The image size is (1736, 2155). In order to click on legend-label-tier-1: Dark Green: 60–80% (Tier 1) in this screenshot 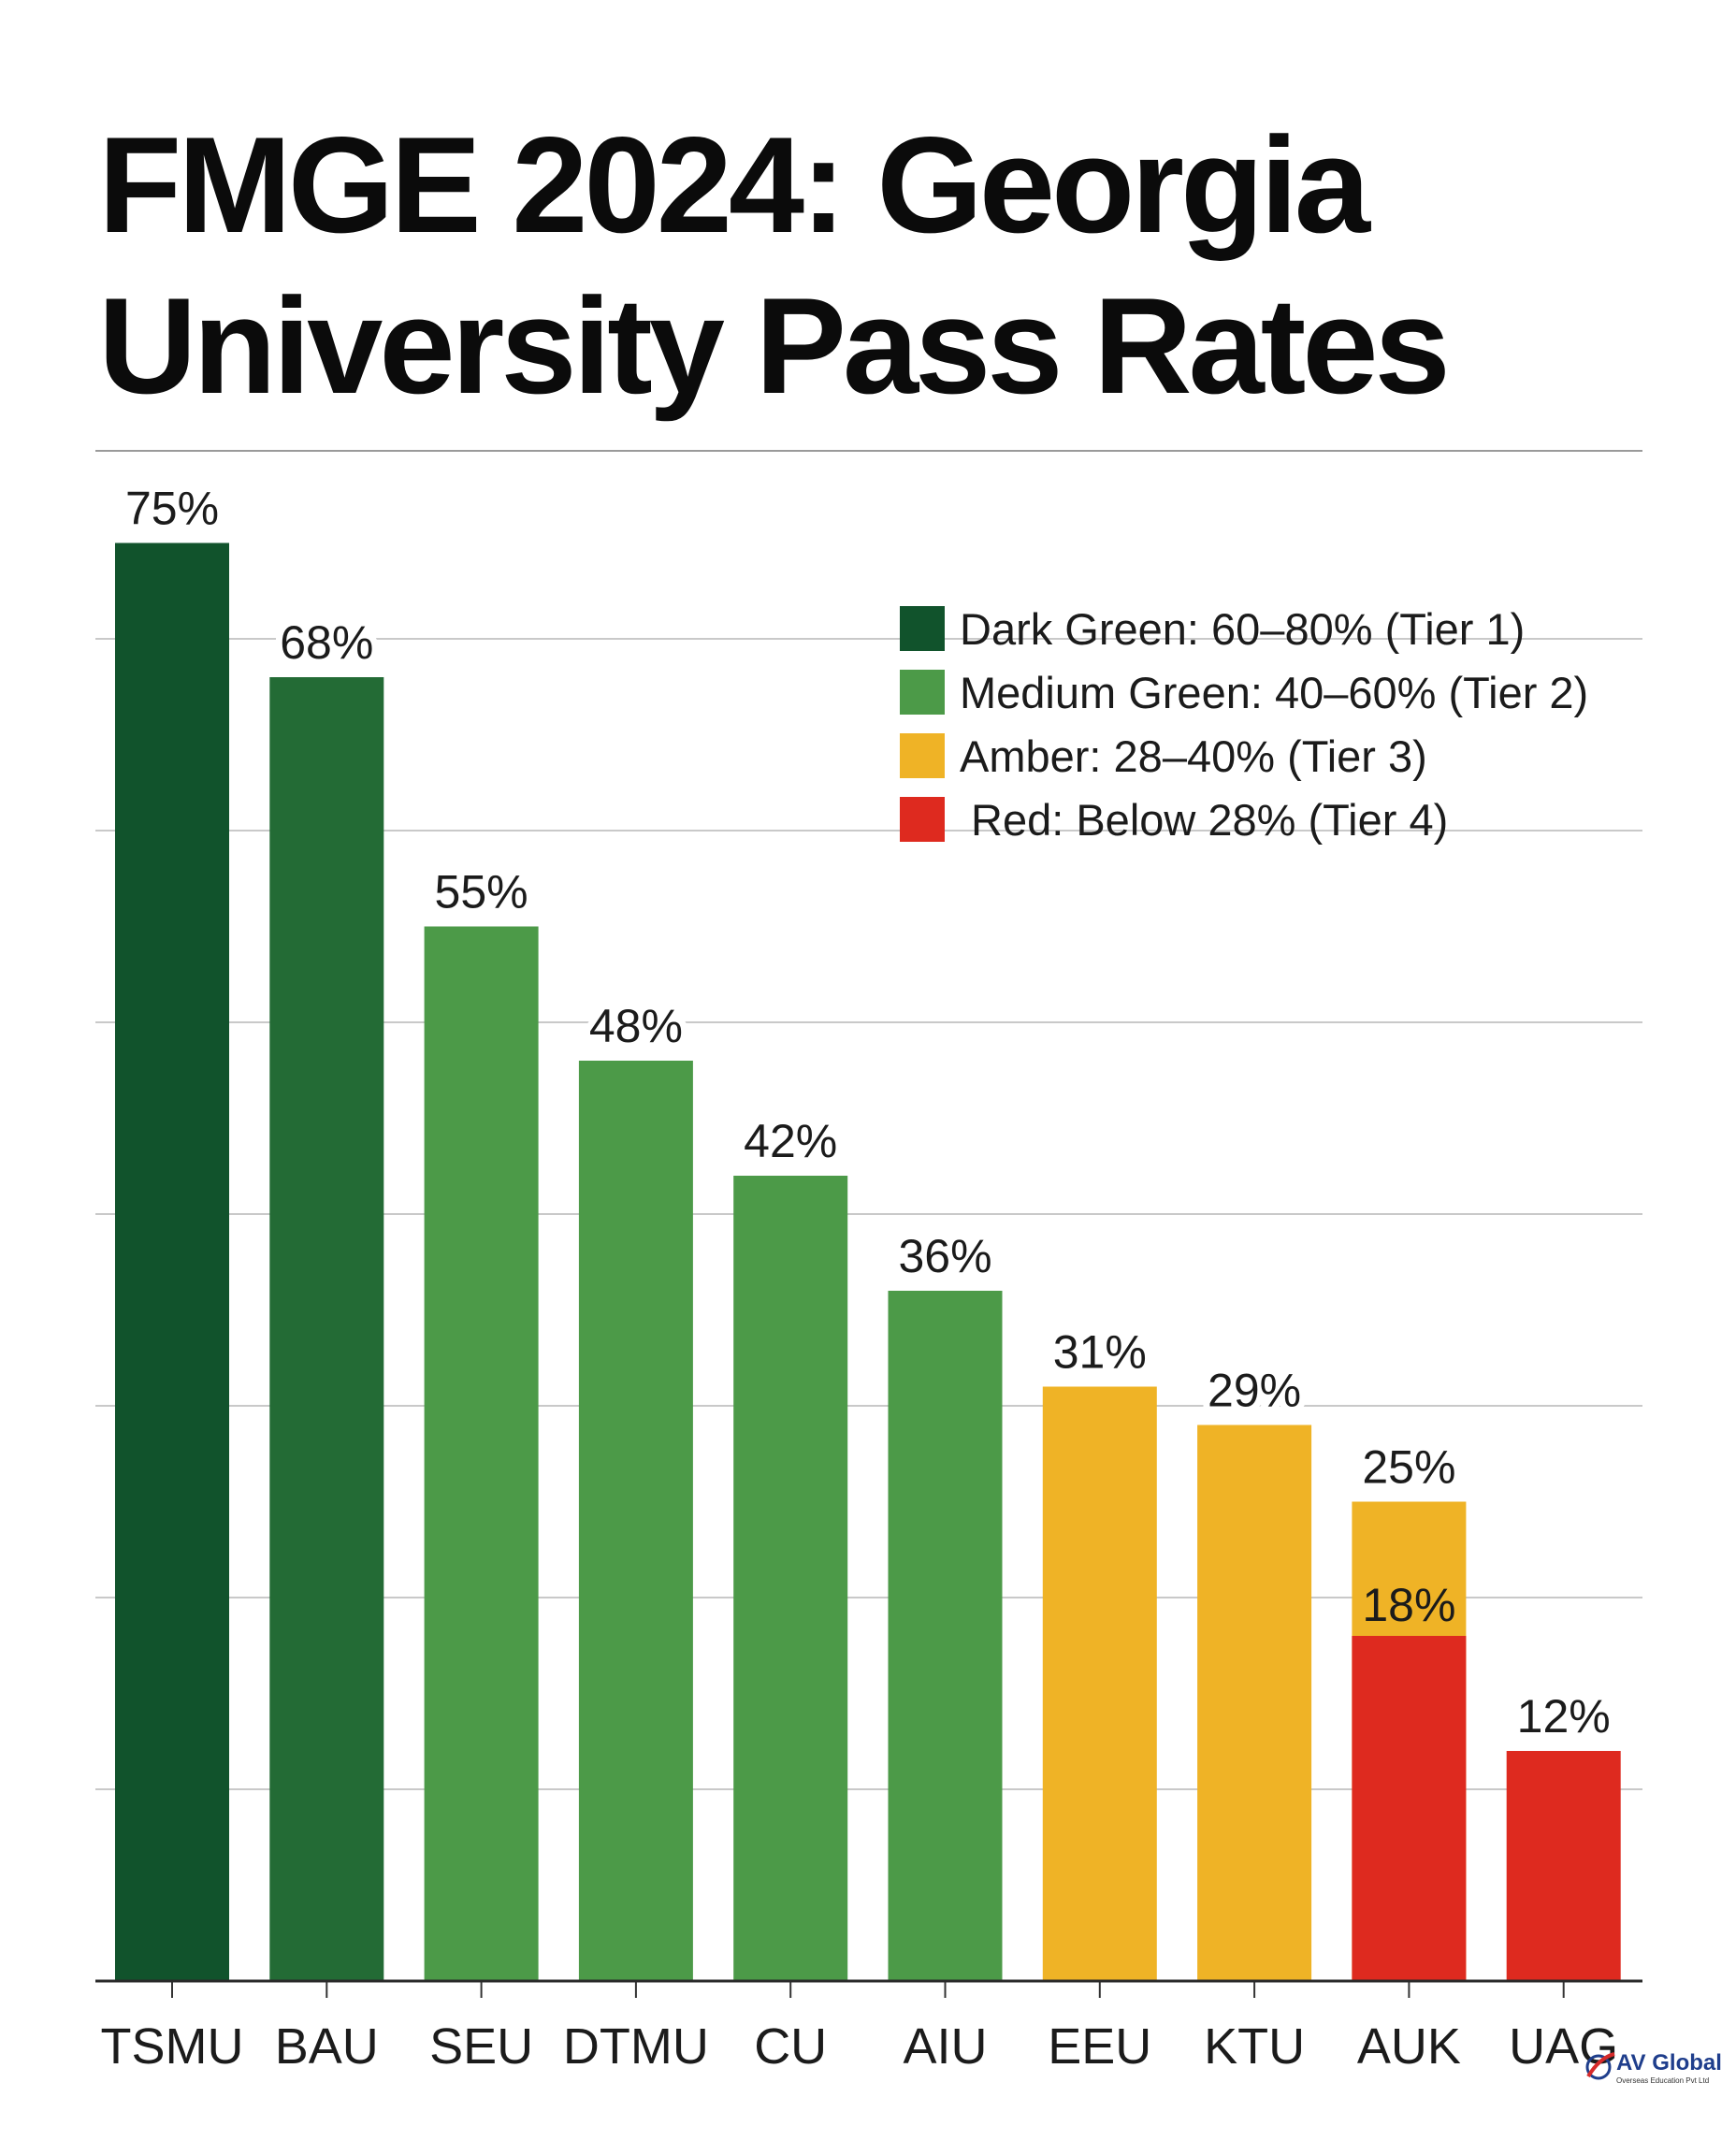, I will do `click(1243, 629)`.